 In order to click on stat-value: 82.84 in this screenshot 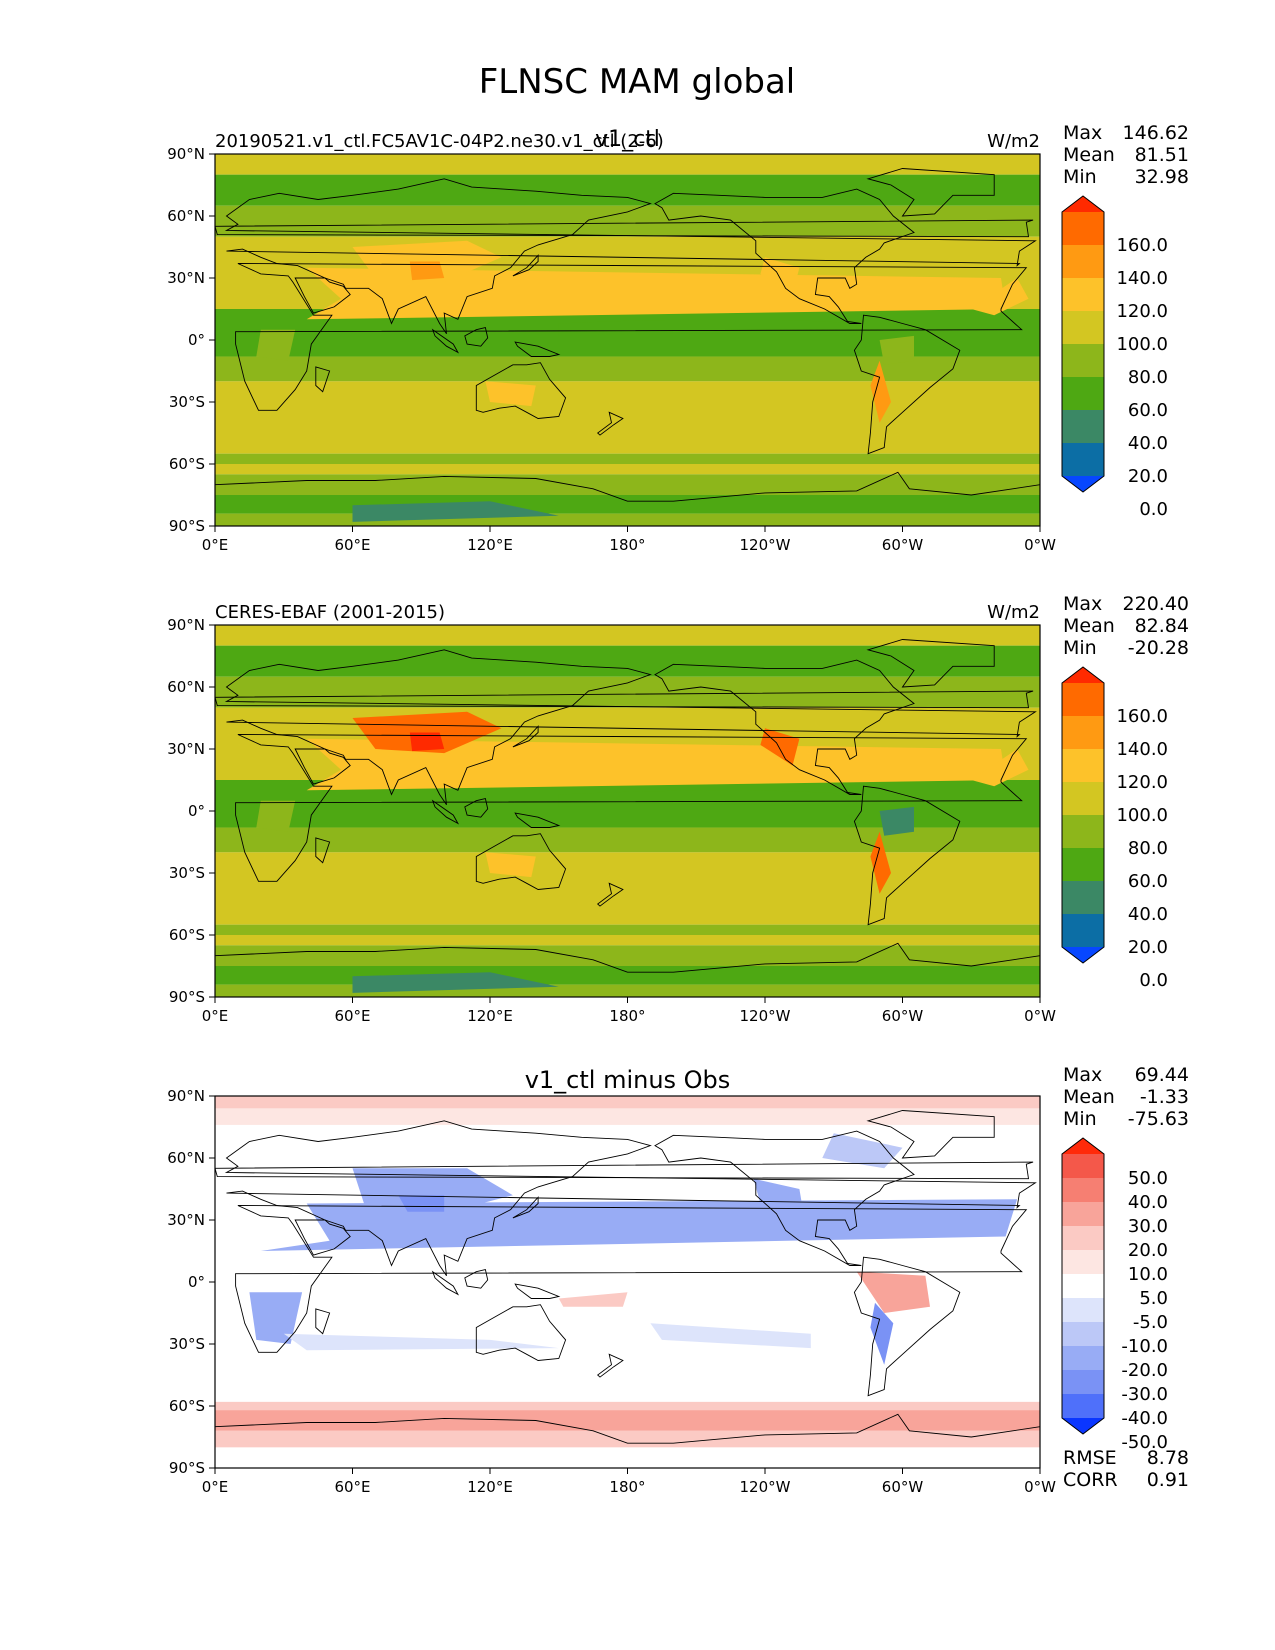, I will do `click(1162, 626)`.